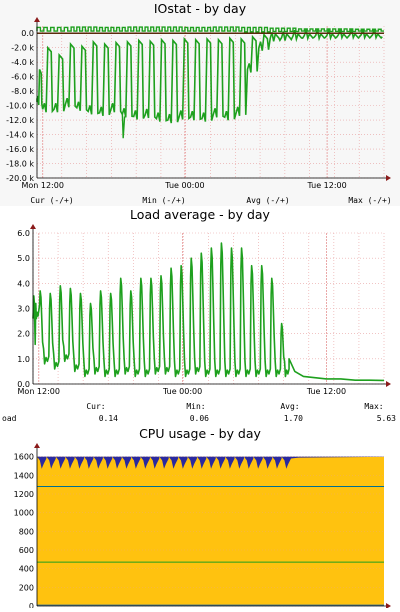  Describe the element at coordinates (26, 569) in the screenshot. I see `y-tick-label: 400` at that location.